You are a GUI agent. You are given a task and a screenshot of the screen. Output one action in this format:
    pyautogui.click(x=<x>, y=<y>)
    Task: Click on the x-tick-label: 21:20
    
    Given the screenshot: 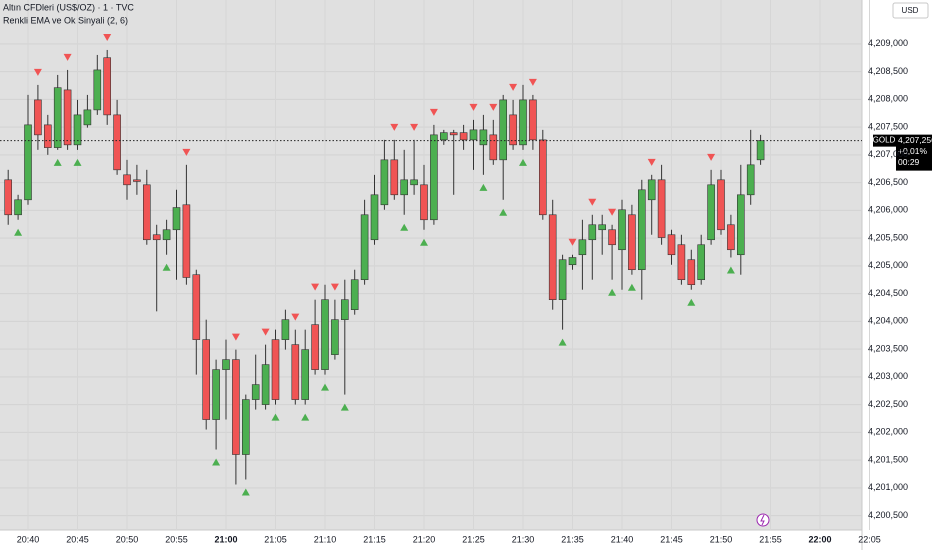 What is the action you would take?
    pyautogui.click(x=424, y=539)
    